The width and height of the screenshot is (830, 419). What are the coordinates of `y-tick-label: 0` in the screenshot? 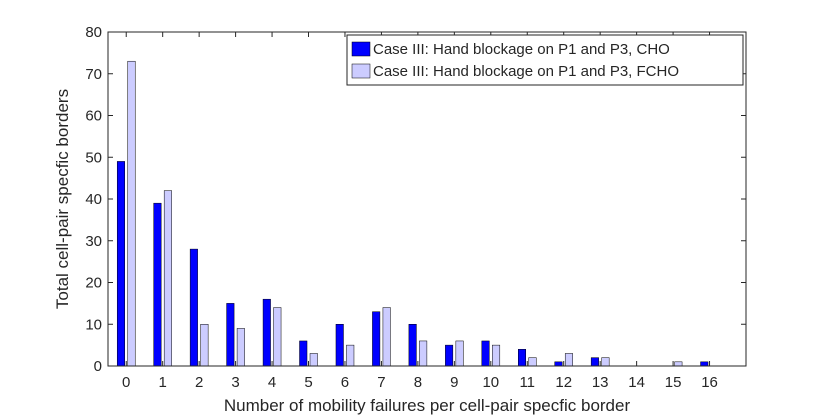 It's located at (98, 366).